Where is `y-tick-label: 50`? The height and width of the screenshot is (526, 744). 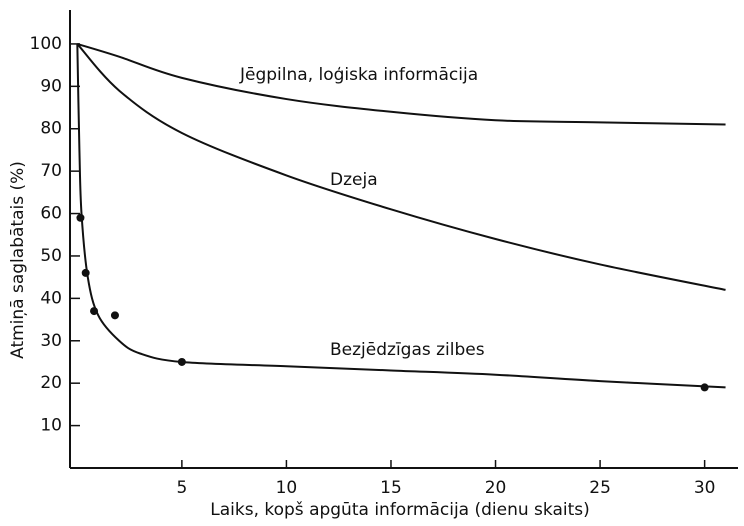
y-tick-label: 50 is located at coordinates (51, 256).